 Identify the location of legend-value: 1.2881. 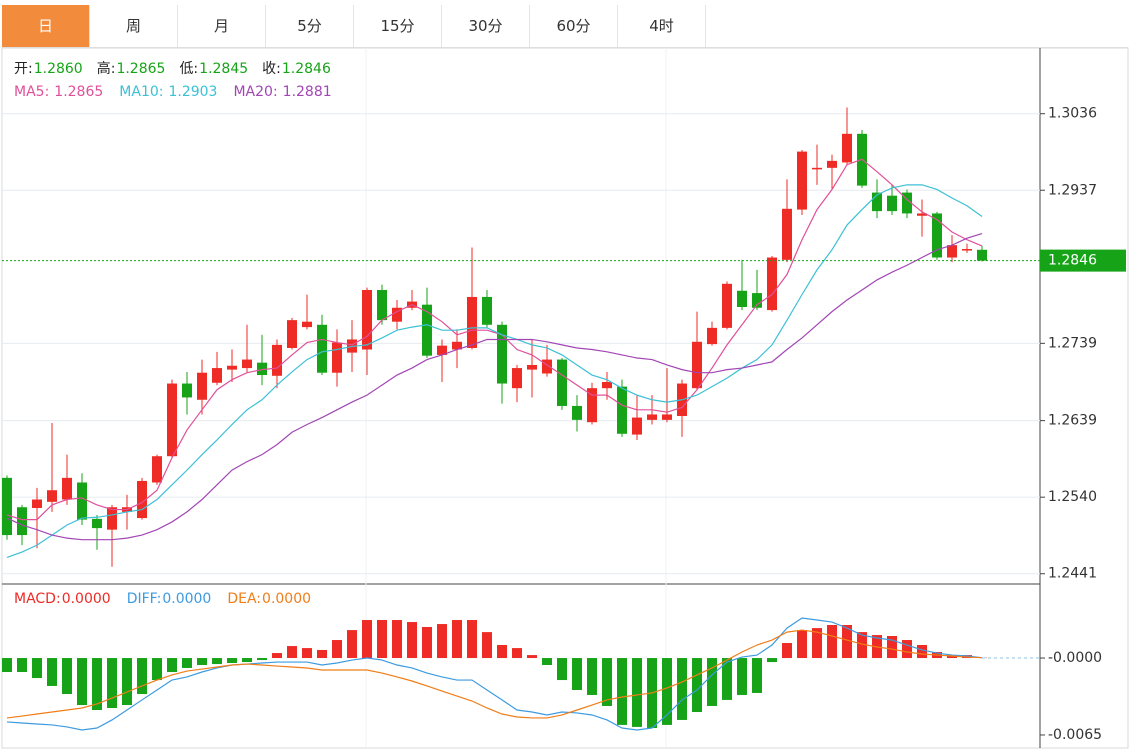
(307, 92).